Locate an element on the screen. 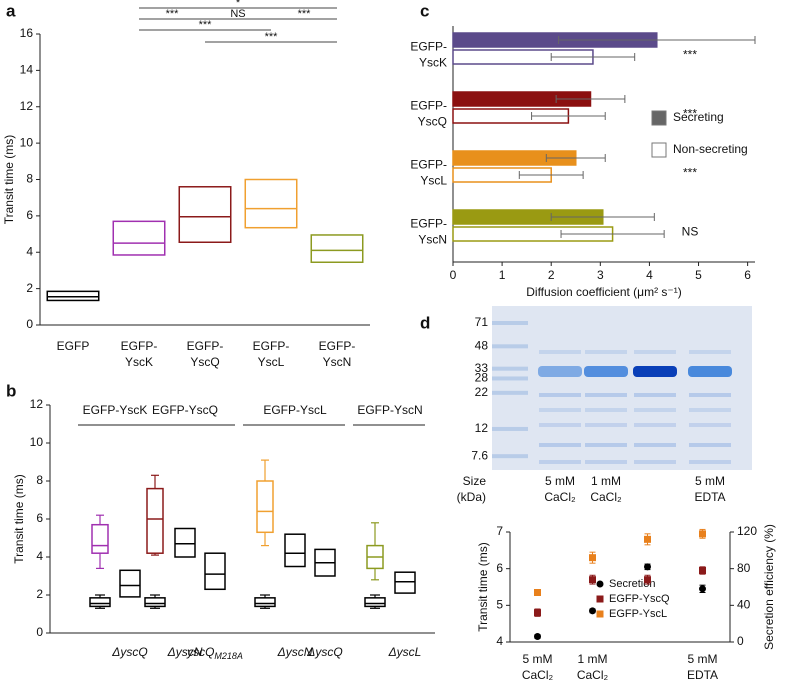 Image resolution: width=788 pixels, height=692 pixels. y-tick-label: YscK is located at coordinates (433, 63).